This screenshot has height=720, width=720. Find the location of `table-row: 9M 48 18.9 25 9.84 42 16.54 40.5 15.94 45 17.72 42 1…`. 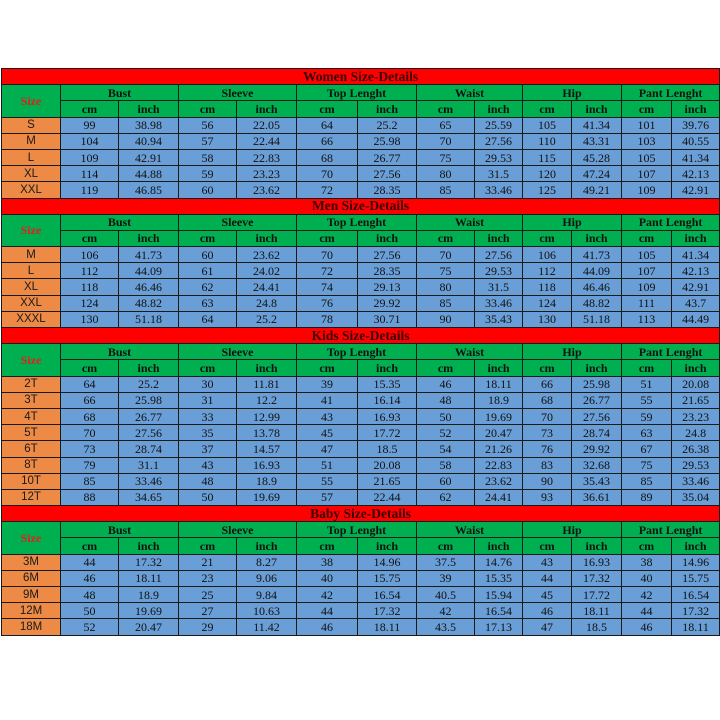

table-row: 9M 48 18.9 25 9.84 42 16.54 40.5 15.94 45 17.72 42 1… is located at coordinates (360, 594).